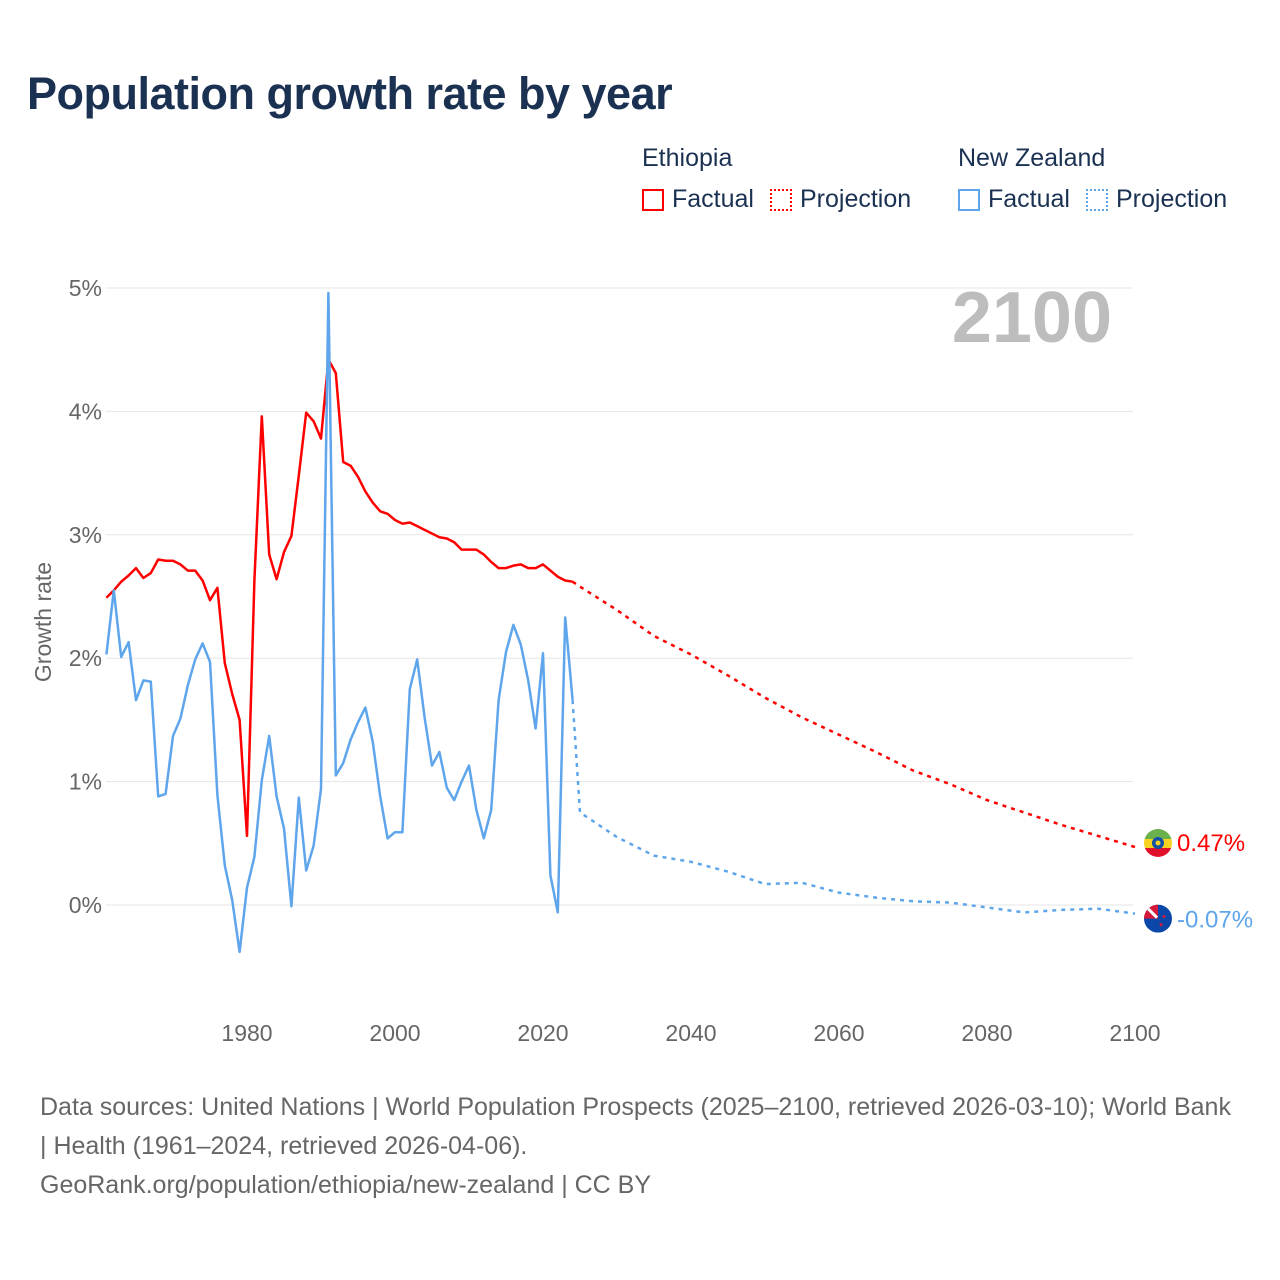  I want to click on end-value-label: -0.07%, so click(1215, 920).